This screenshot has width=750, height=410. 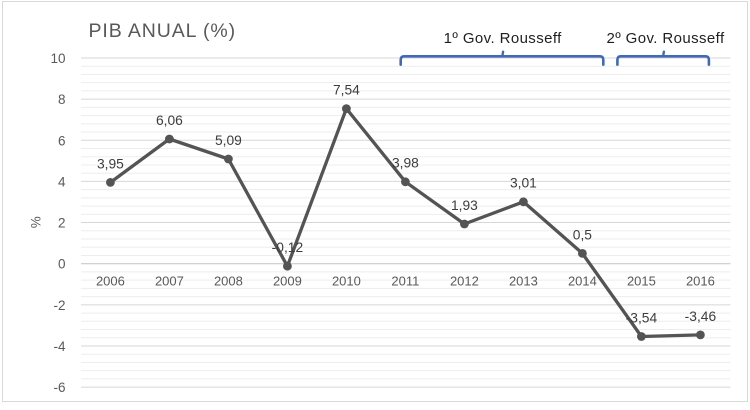 What do you see at coordinates (59, 305) in the screenshot?
I see `svg-text: -2` at bounding box center [59, 305].